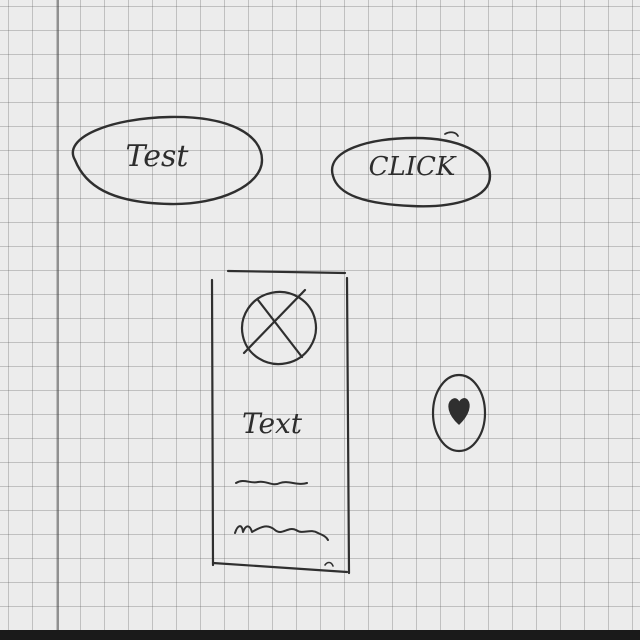  Describe the element at coordinates (320, 635) in the screenshot. I see `photo-bottom-edge` at that location.